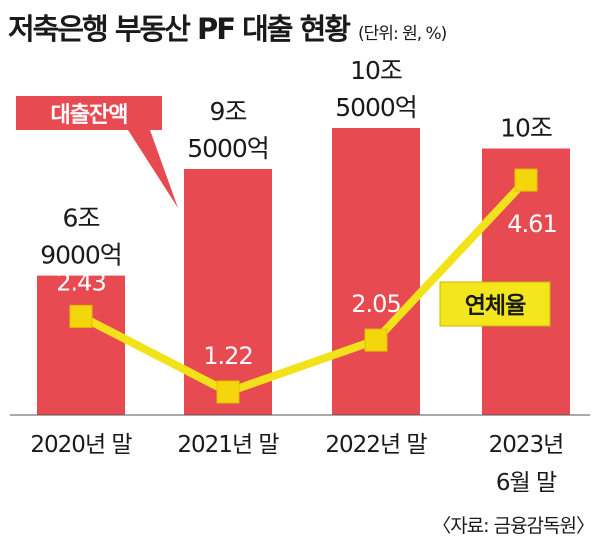 The image size is (600, 542). I want to click on unit-note: (단위: 원, %), so click(402, 34).